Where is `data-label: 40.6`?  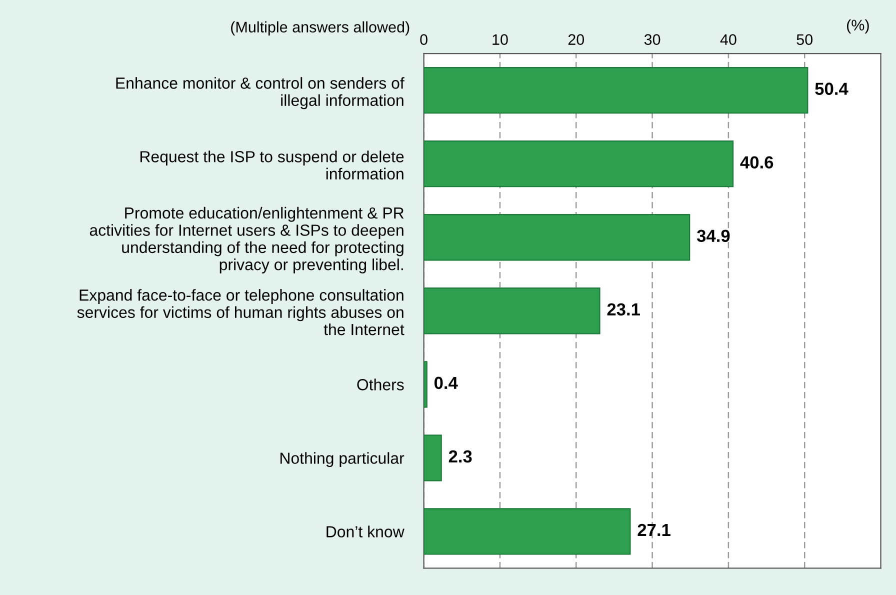 data-label: 40.6 is located at coordinates (757, 162).